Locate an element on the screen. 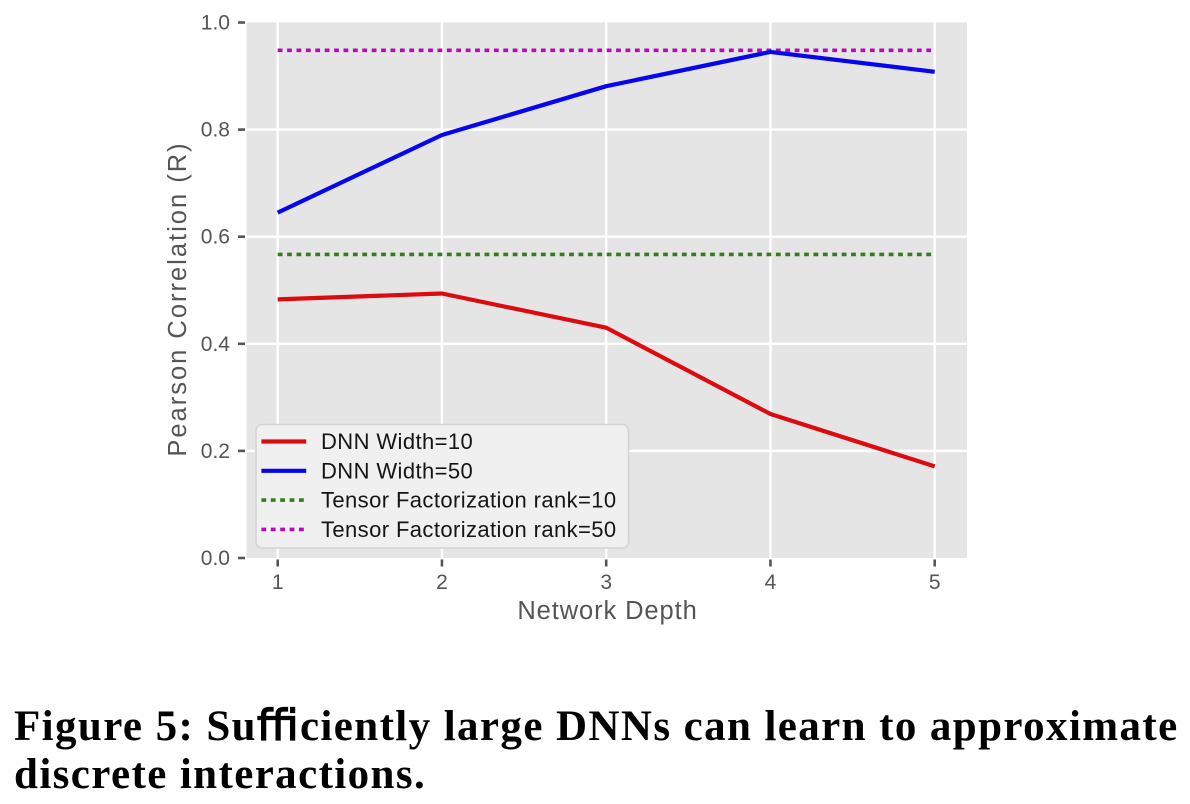 The image size is (1190, 804). svg-text: 2 is located at coordinates (442, 582).